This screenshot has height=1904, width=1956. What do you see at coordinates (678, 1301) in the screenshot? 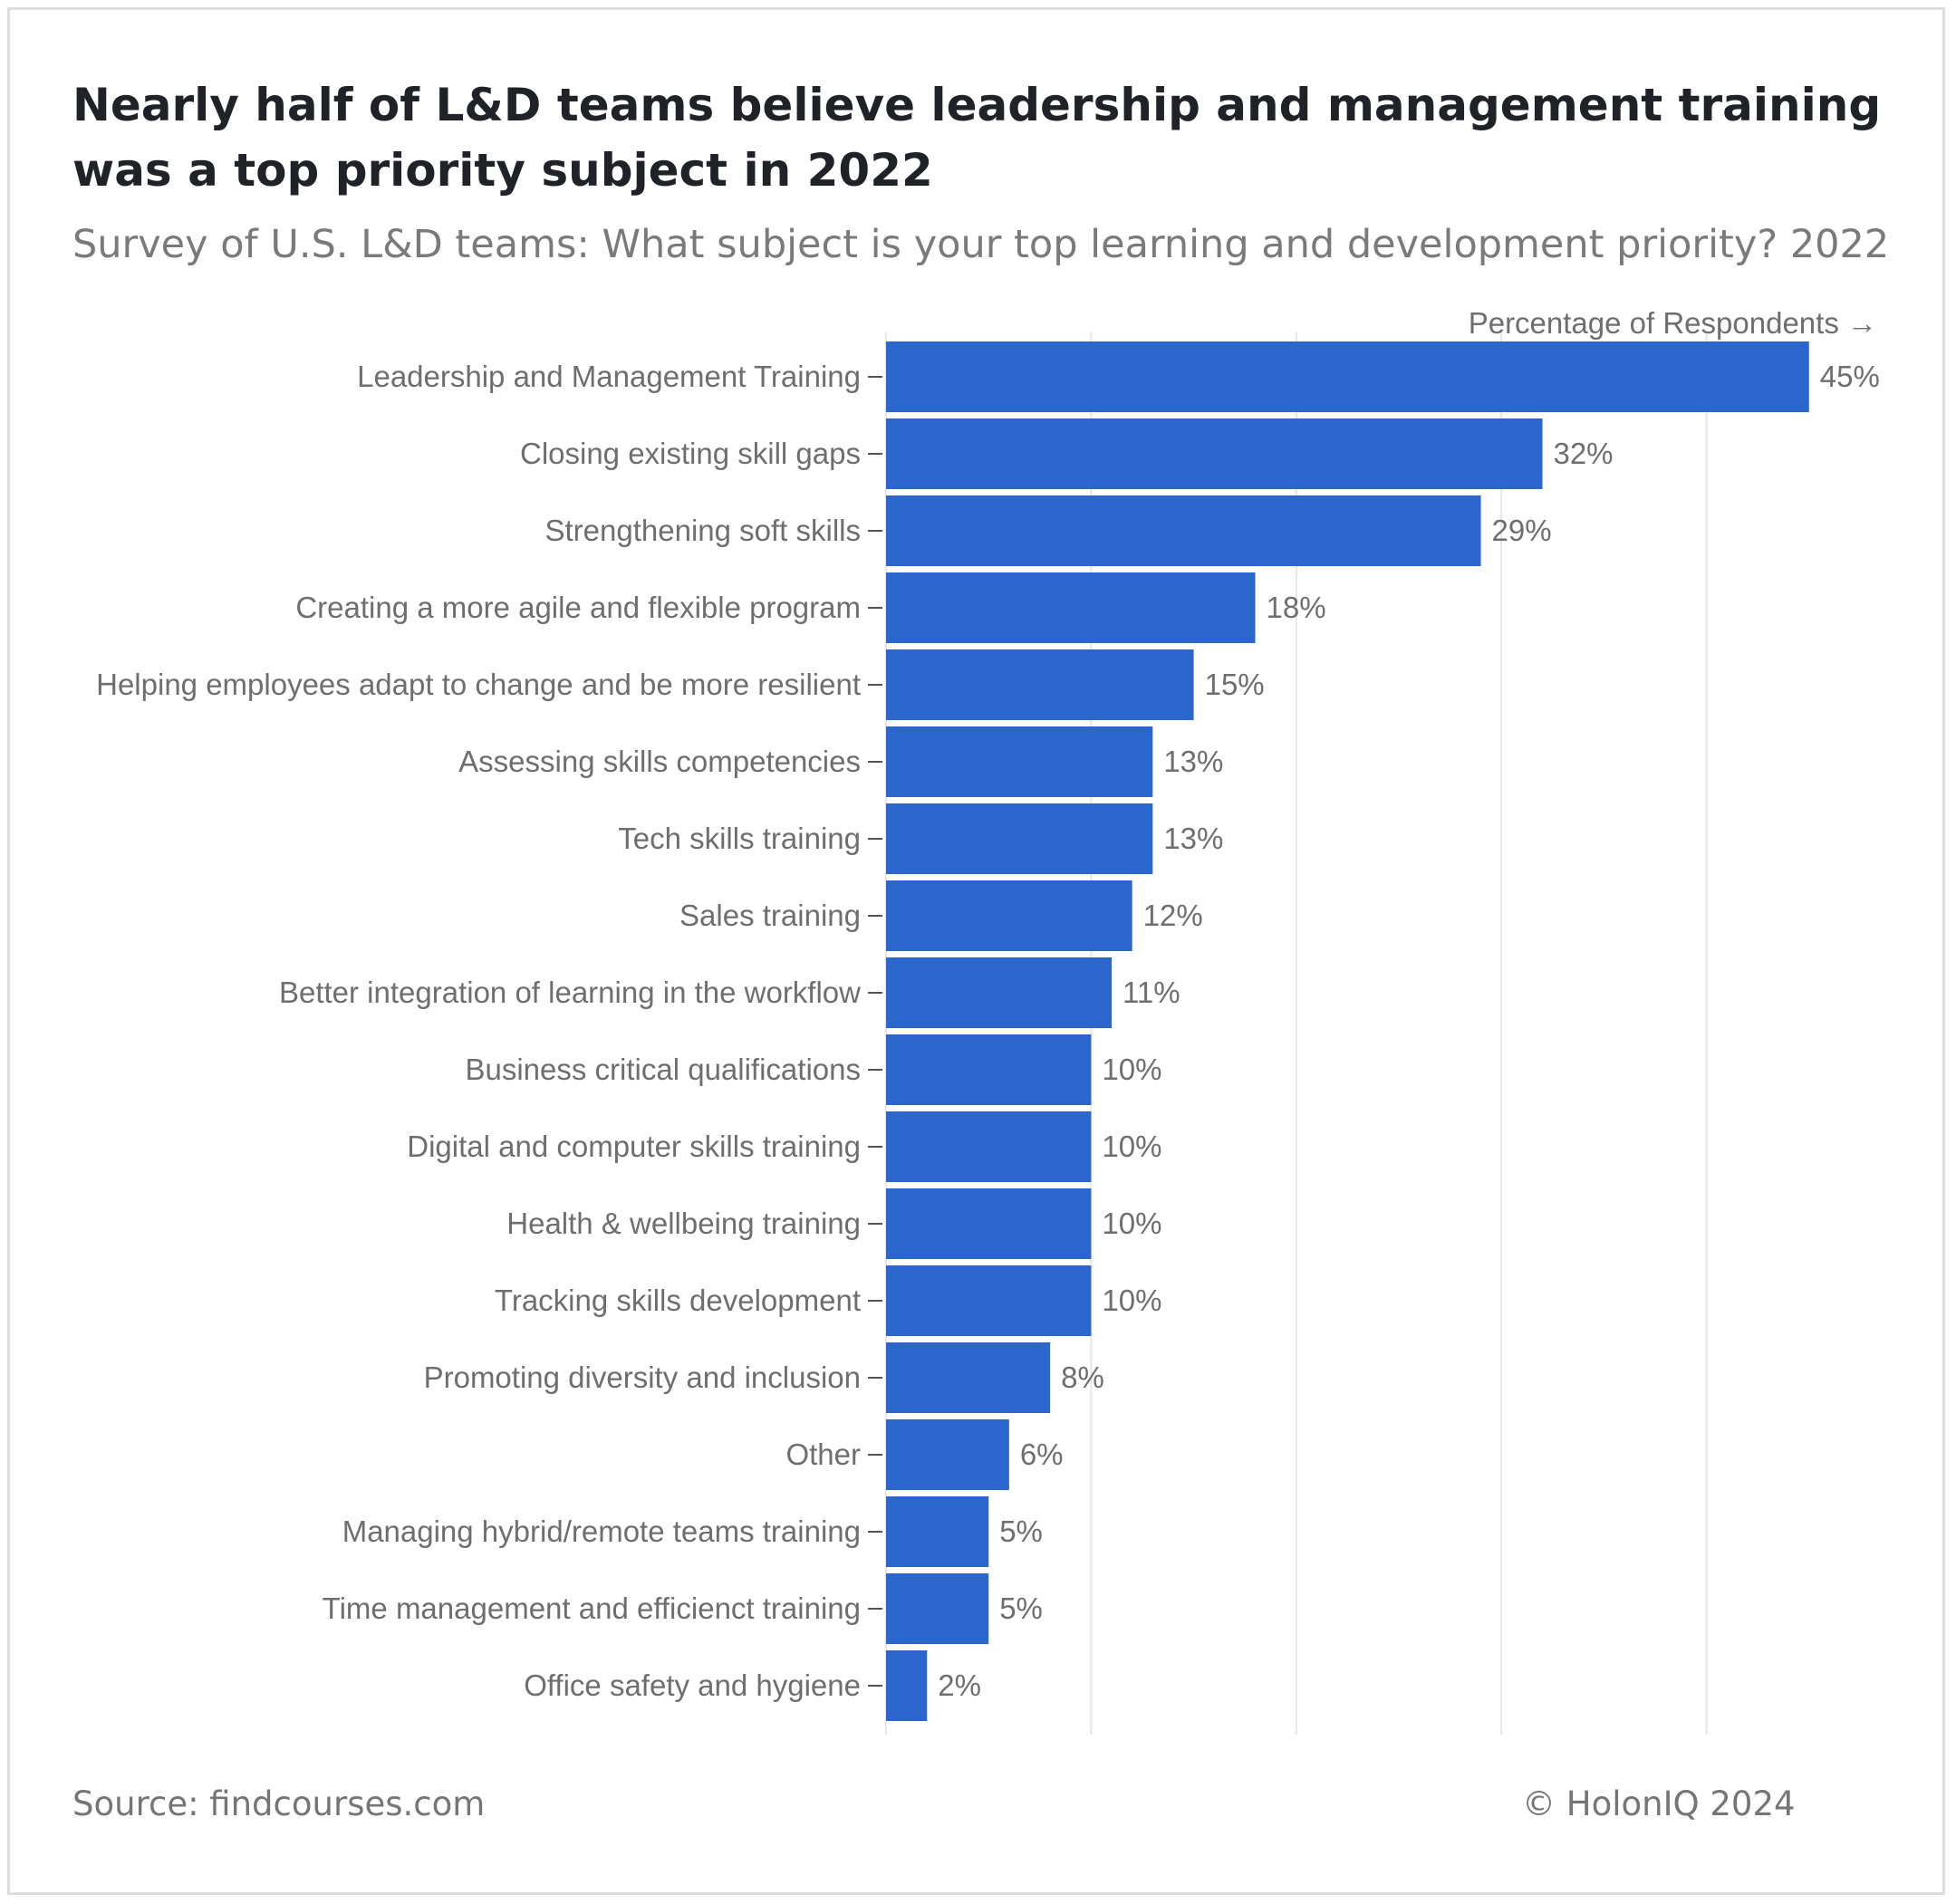
I see `category-label: Tracking skills development` at bounding box center [678, 1301].